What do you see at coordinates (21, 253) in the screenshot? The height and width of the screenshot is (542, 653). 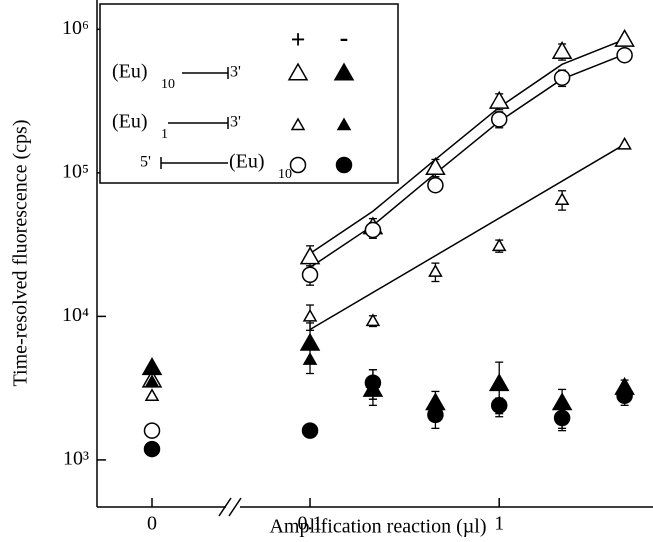 I see `y-axis-label: Time-resolved fluorescence (cps)` at bounding box center [21, 253].